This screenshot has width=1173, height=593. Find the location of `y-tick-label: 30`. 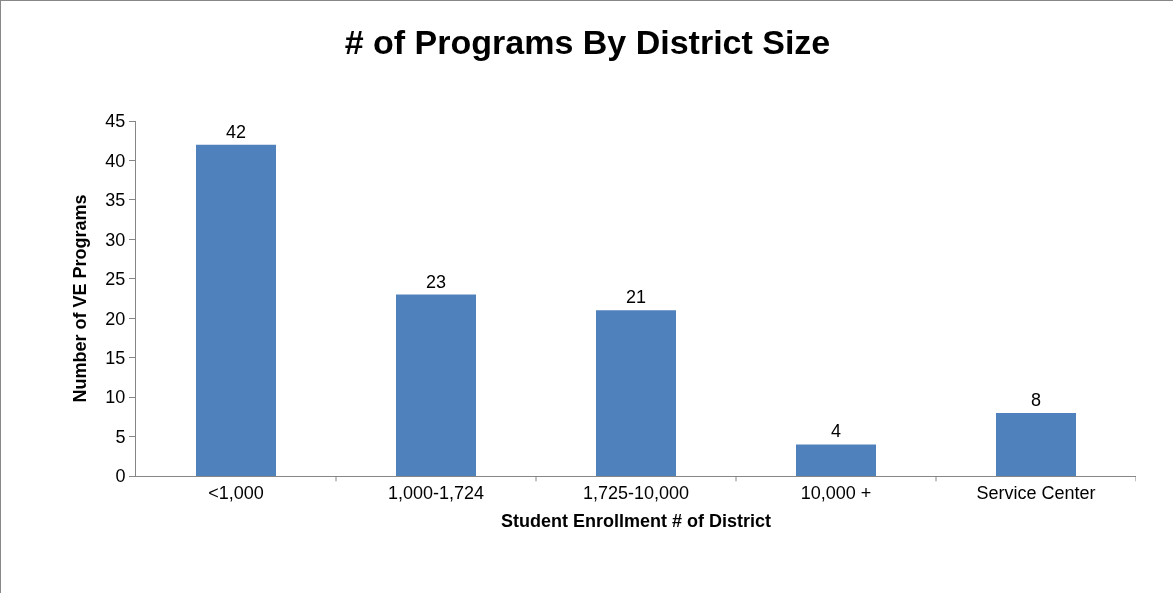

y-tick-label: 30 is located at coordinates (115, 239).